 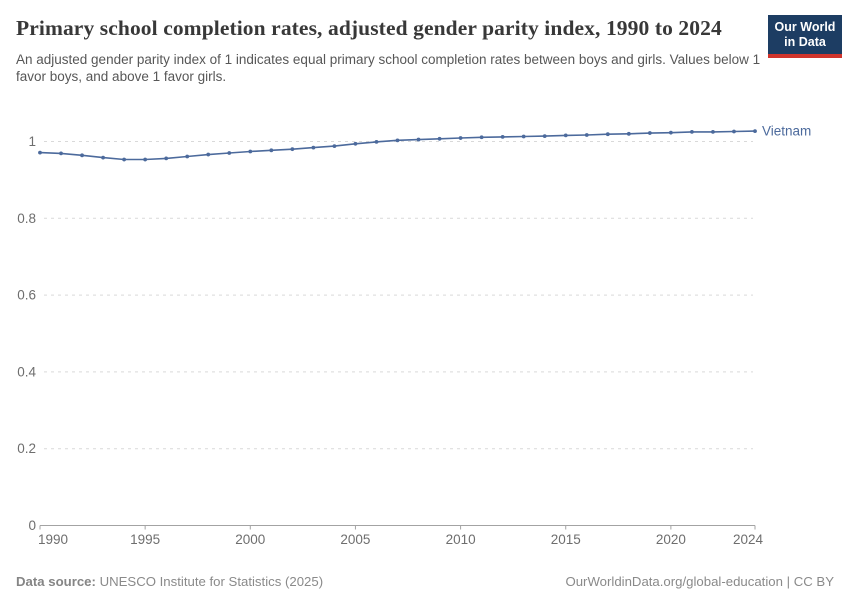 What do you see at coordinates (32, 141) in the screenshot?
I see `y-tick-label: 1` at bounding box center [32, 141].